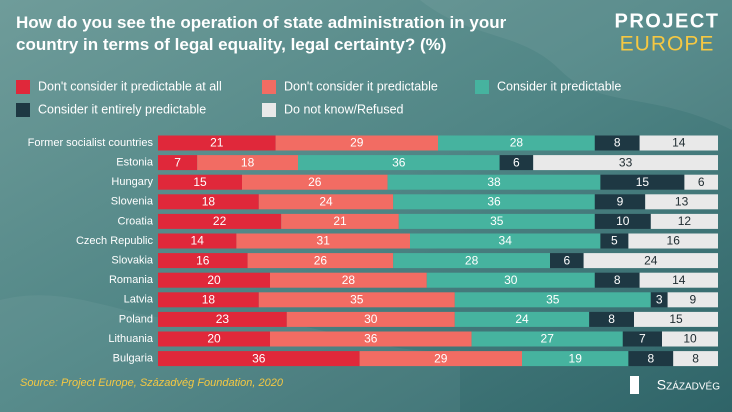 This screenshot has height=412, width=732. I want to click on value-label: 22, so click(220, 221).